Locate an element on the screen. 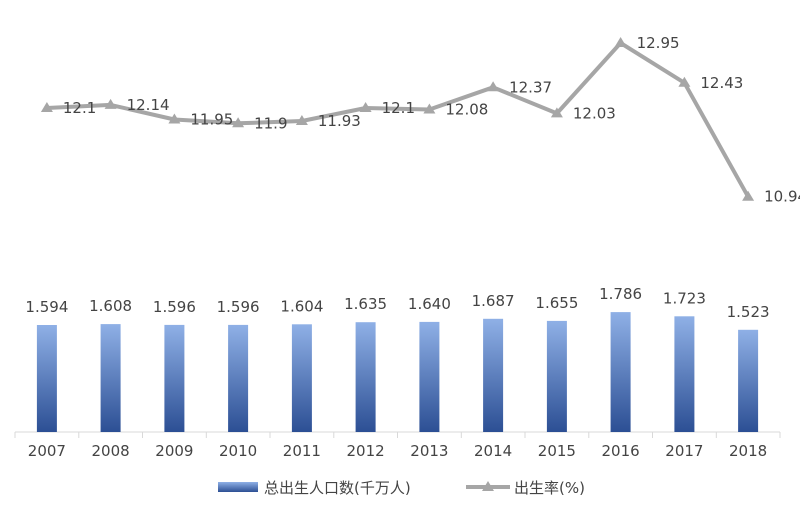  bar-label-2011: 1.604 is located at coordinates (301, 306).